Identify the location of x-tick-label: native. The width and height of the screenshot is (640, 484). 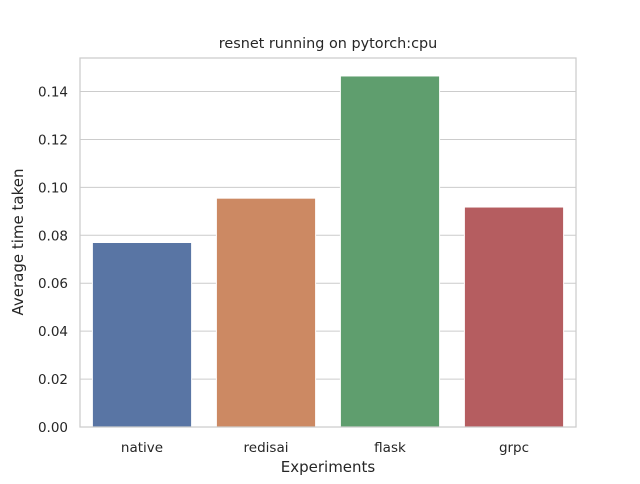
(142, 448).